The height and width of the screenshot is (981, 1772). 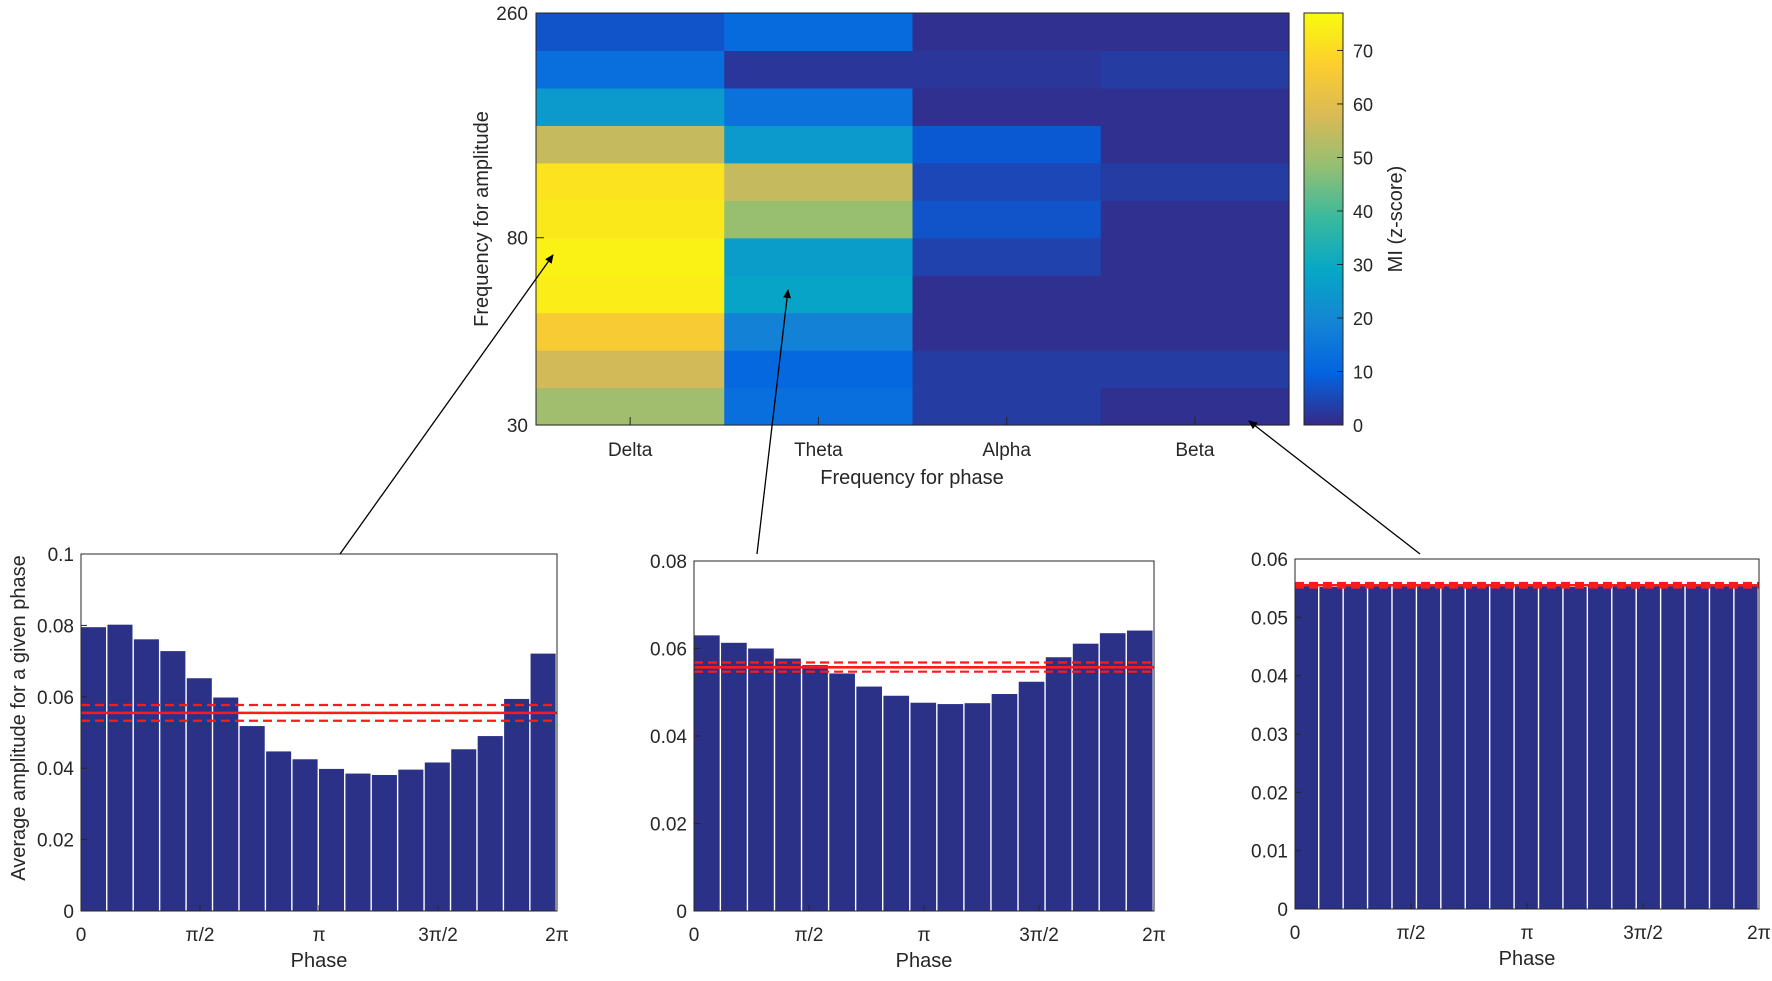 What do you see at coordinates (1396, 219) in the screenshot?
I see `colorbar-label: MI (z-score)` at bounding box center [1396, 219].